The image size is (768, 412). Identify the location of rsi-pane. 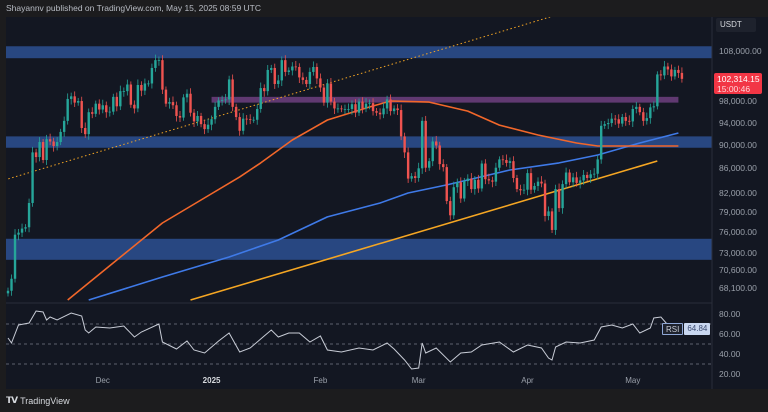
(359, 340).